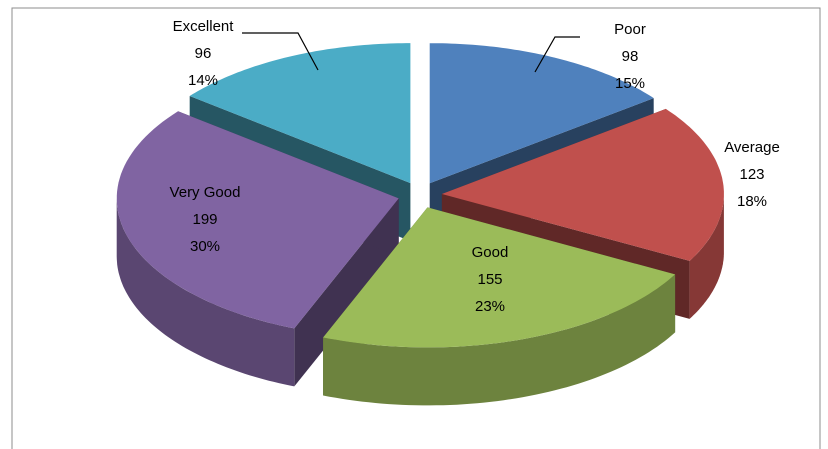  Describe the element at coordinates (630, 83) in the screenshot. I see `label-percent: 15%` at that location.